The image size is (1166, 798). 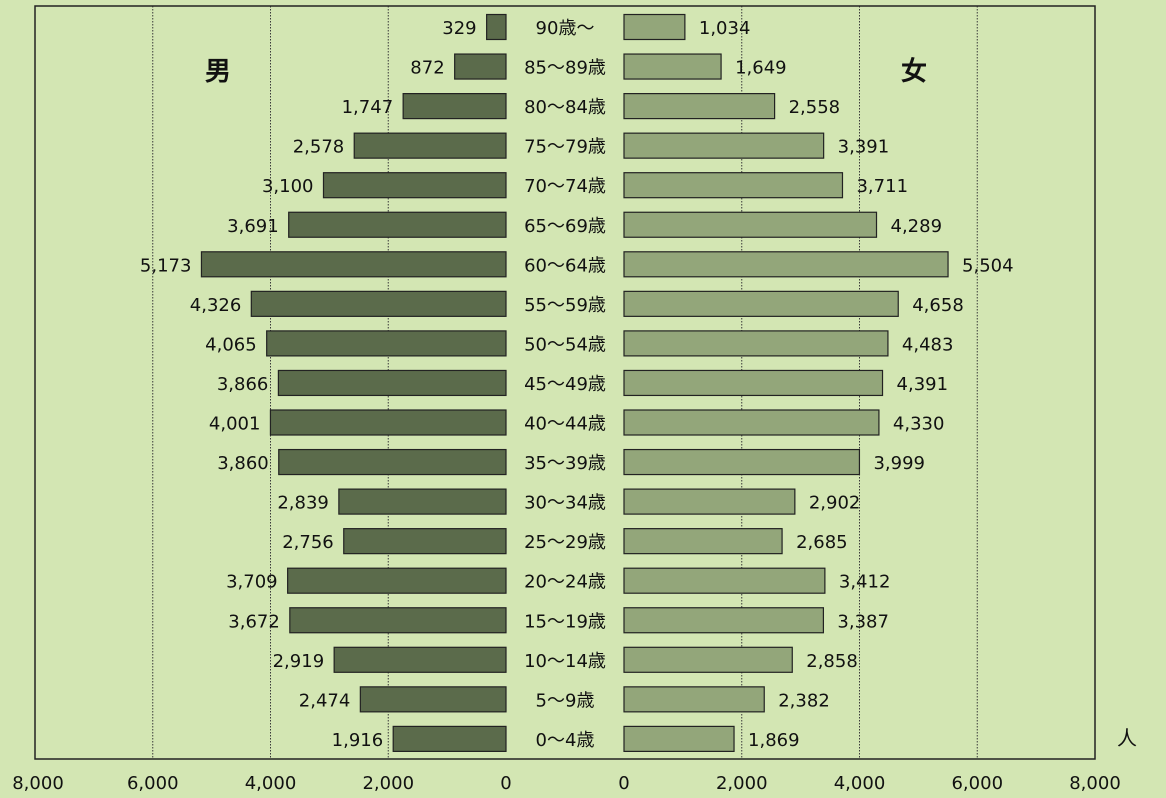 I want to click on female-value-label: 2,902, so click(x=835, y=503).